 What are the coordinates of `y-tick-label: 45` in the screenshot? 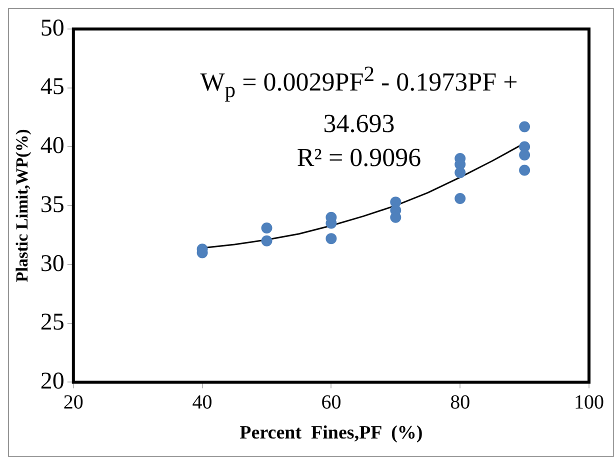 It's located at (52, 87).